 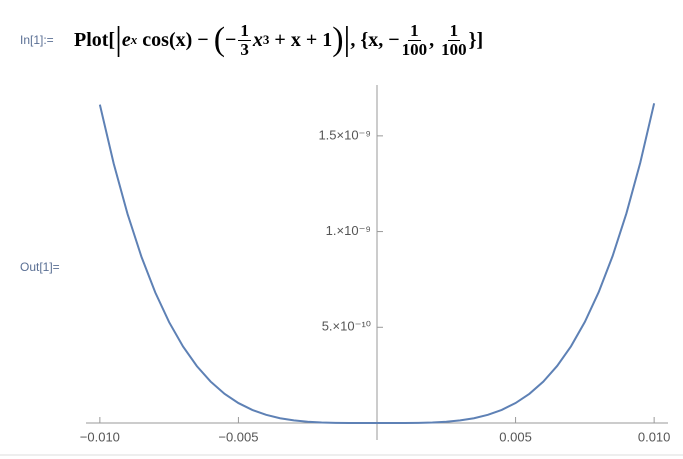 What do you see at coordinates (126, 39) in the screenshot?
I see `expr-part: e` at bounding box center [126, 39].